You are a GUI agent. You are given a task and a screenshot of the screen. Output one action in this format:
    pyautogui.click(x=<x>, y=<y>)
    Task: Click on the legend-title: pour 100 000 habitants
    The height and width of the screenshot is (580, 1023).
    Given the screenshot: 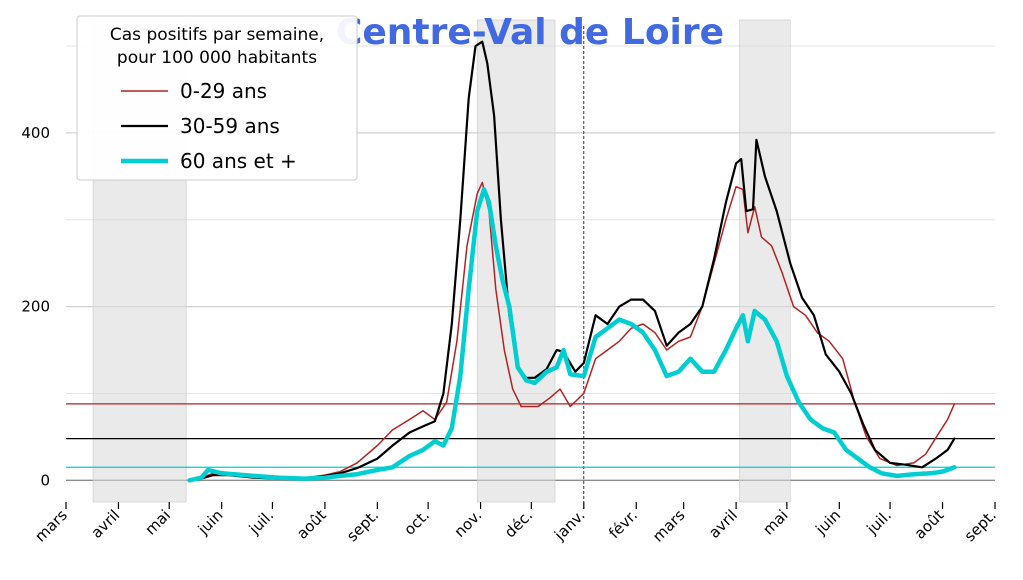 What is the action you would take?
    pyautogui.click(x=217, y=58)
    